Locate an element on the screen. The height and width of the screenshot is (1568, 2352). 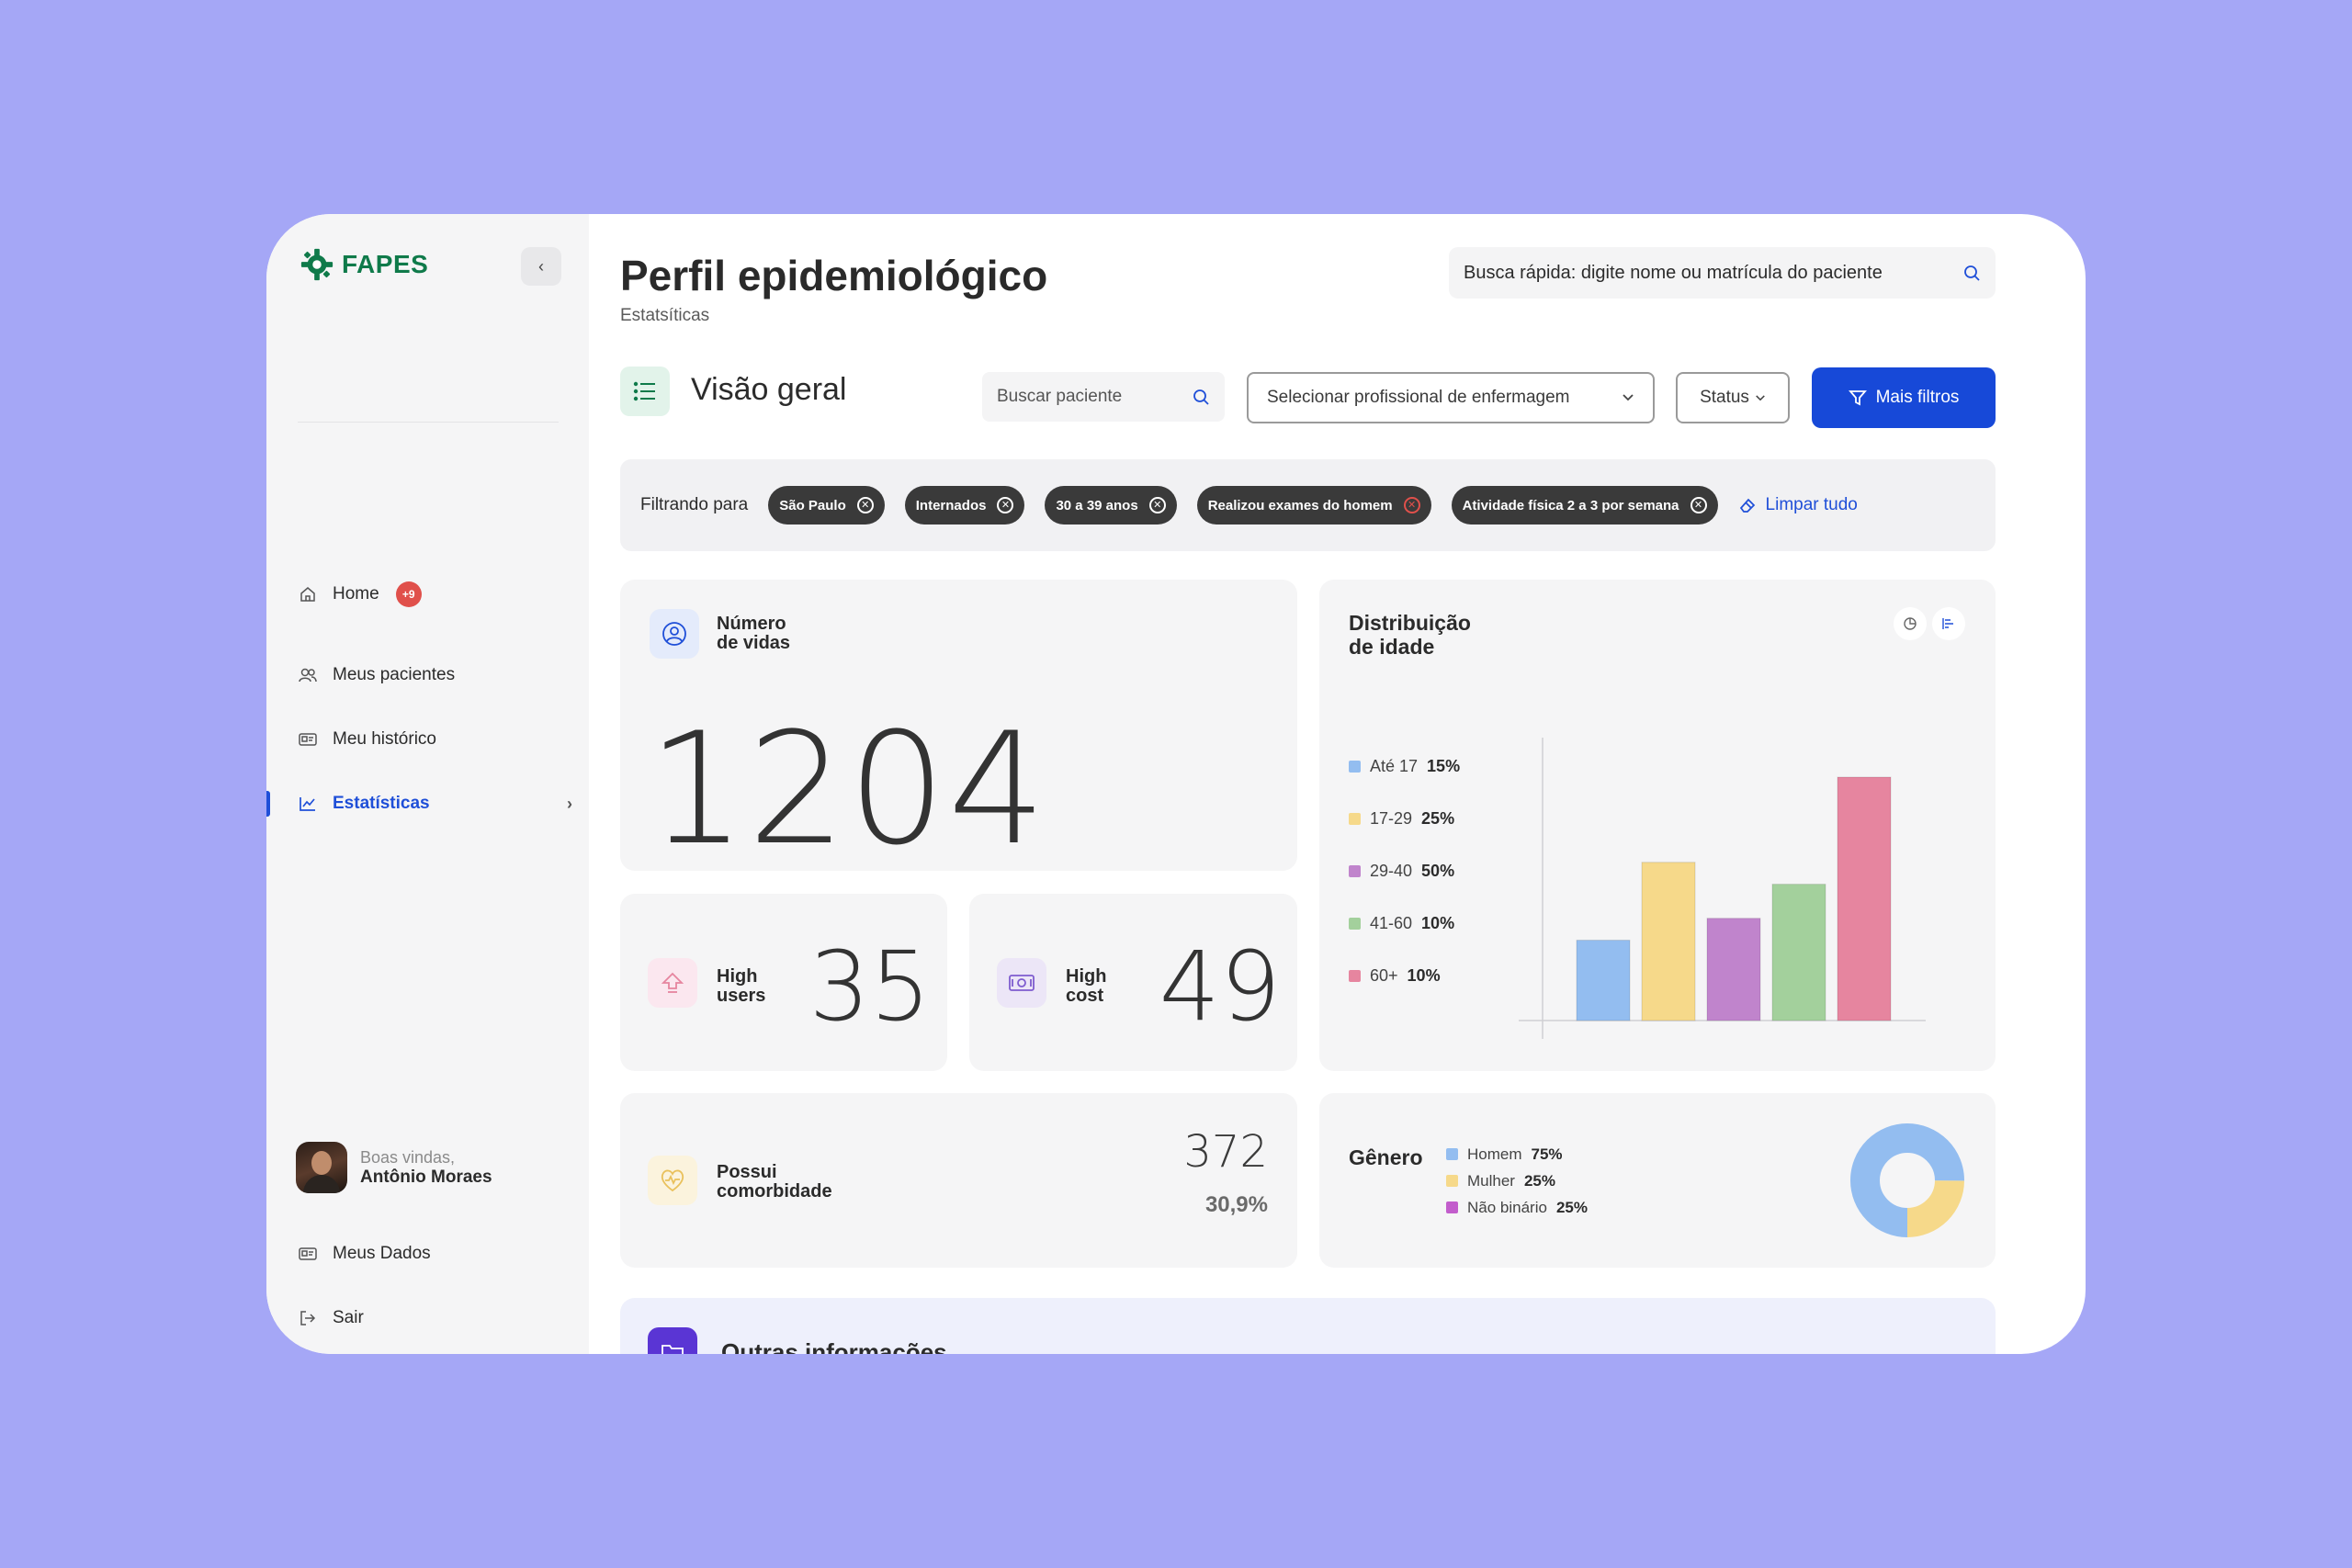
pie-chart-toggle is located at coordinates (1910, 624).